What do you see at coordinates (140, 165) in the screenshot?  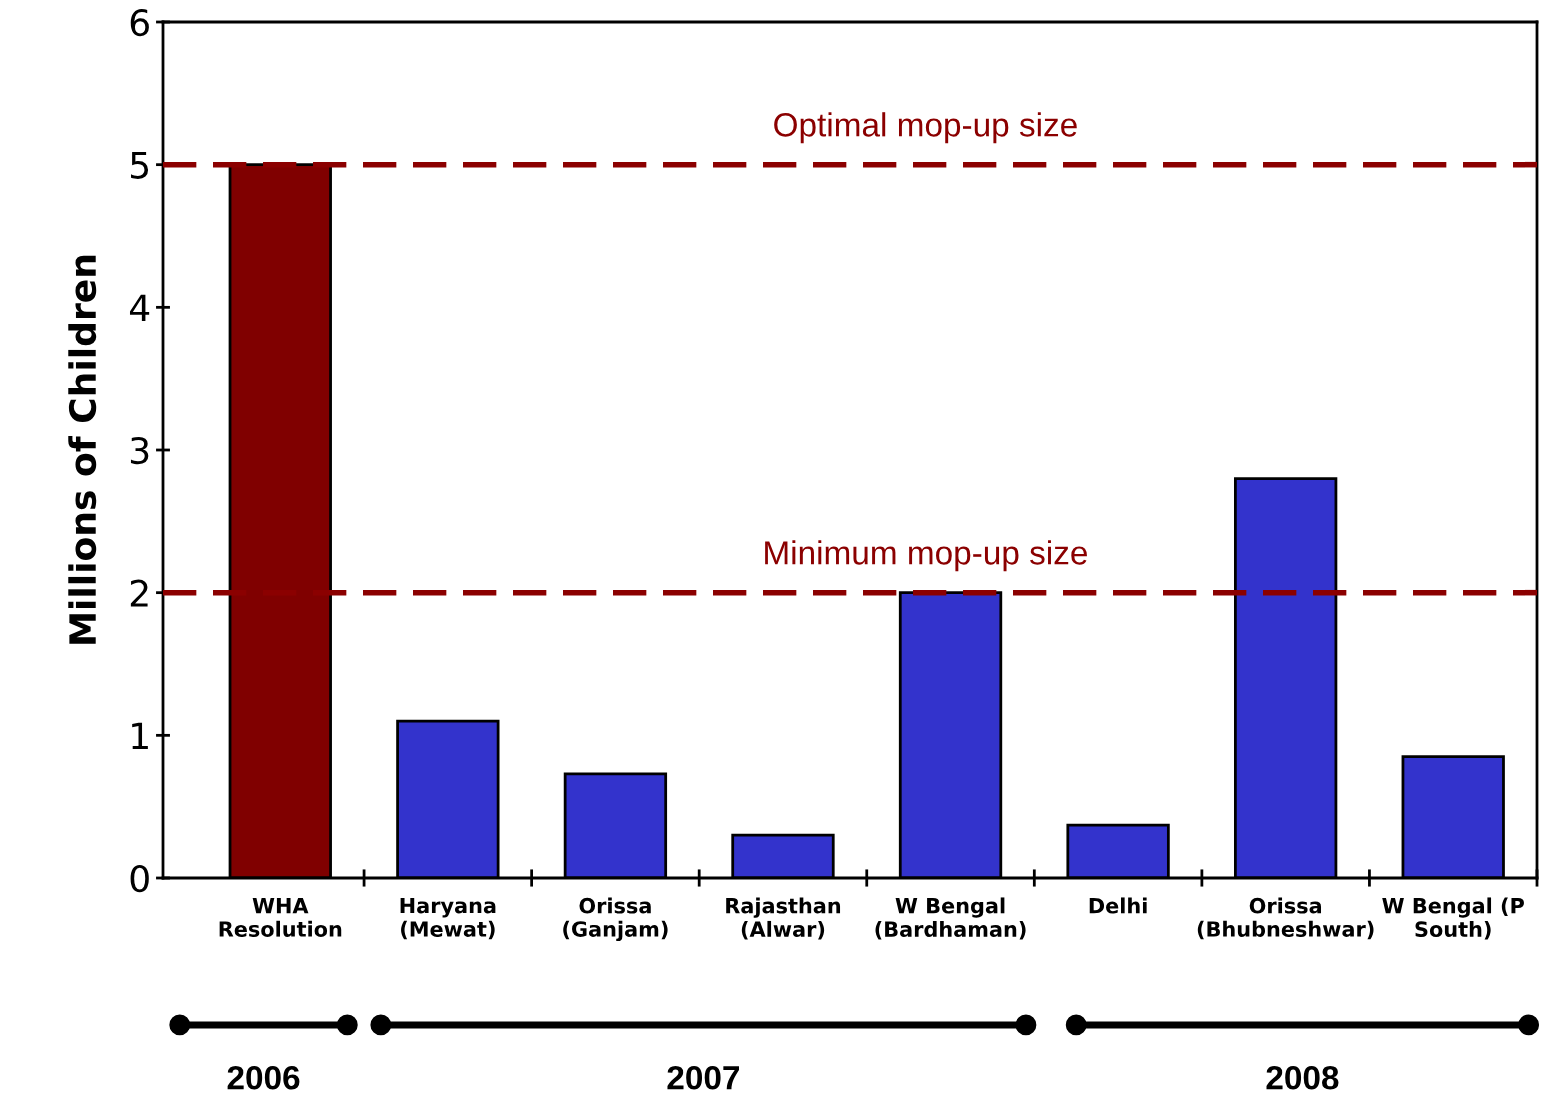 I see `y-tick-label: 5` at bounding box center [140, 165].